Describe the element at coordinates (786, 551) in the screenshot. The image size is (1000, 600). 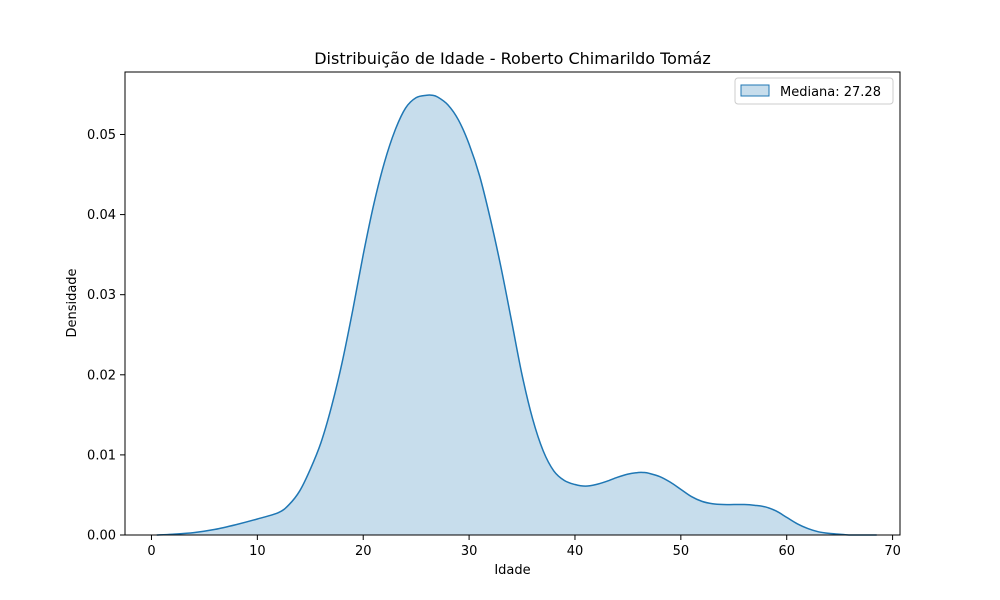
I see `x-tick-label: 60` at that location.